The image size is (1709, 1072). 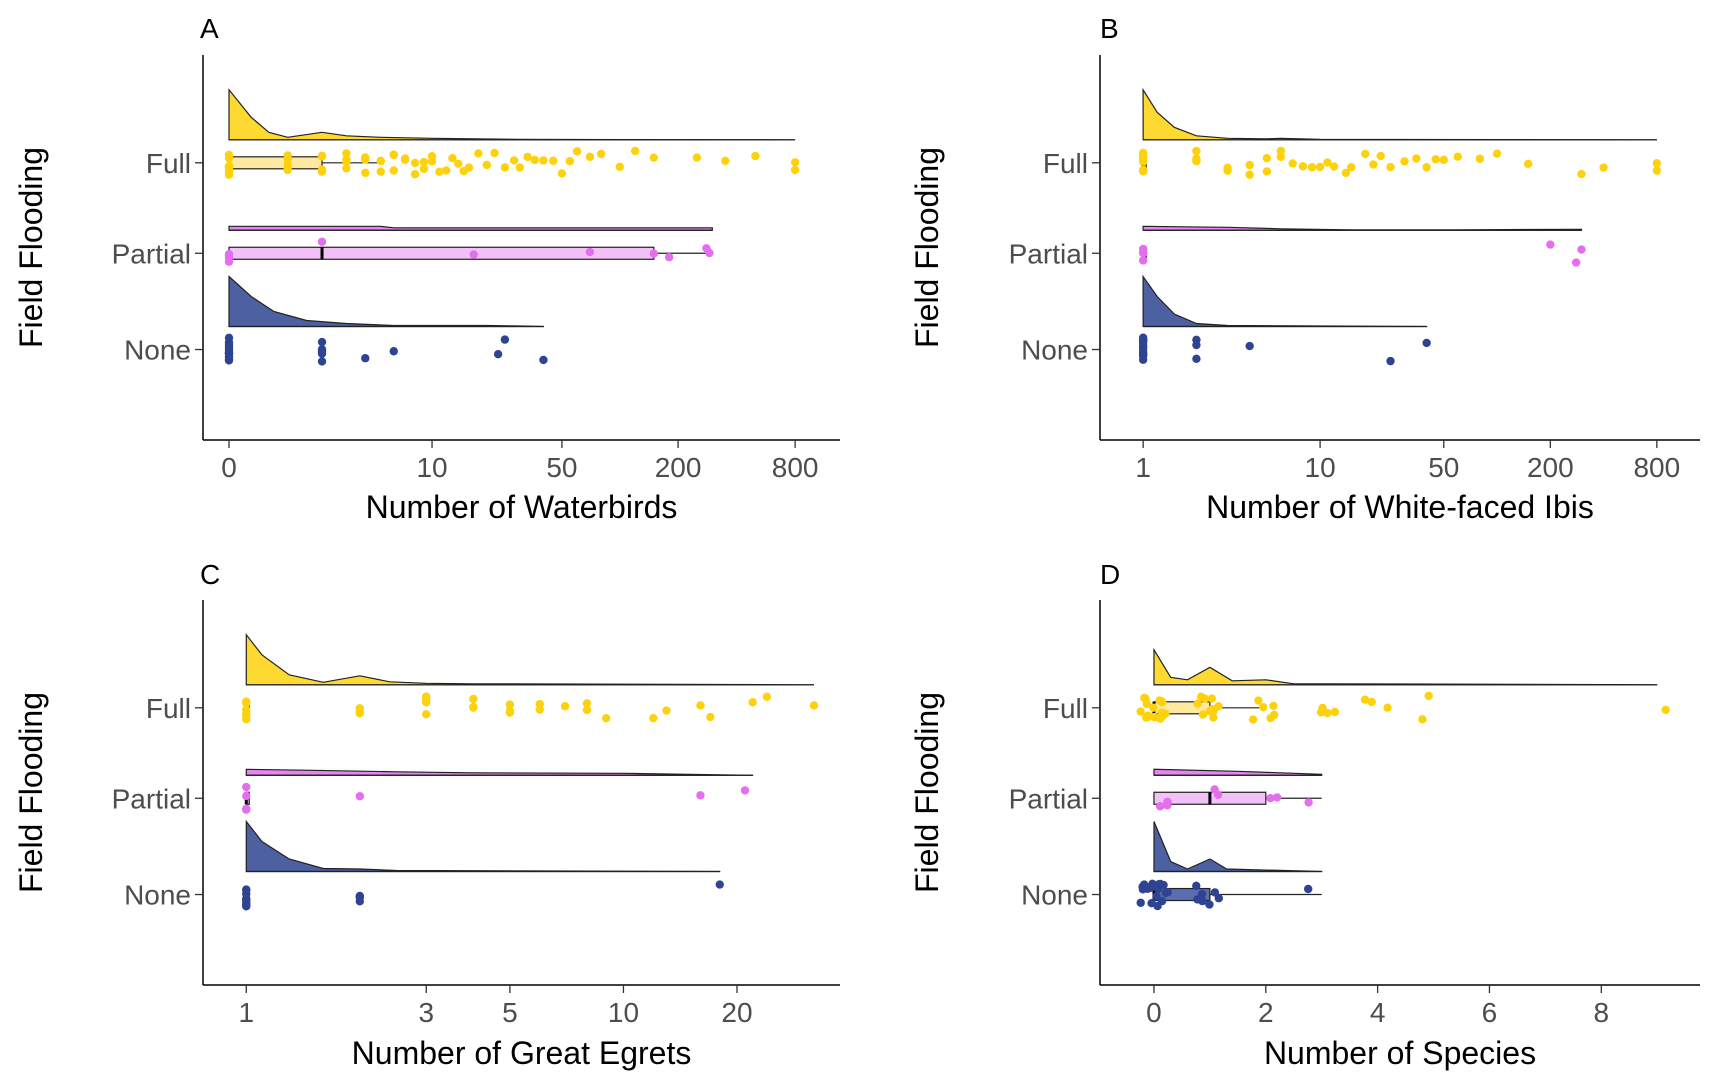 I want to click on x-tick-label: 6, so click(x=1490, y=1012).